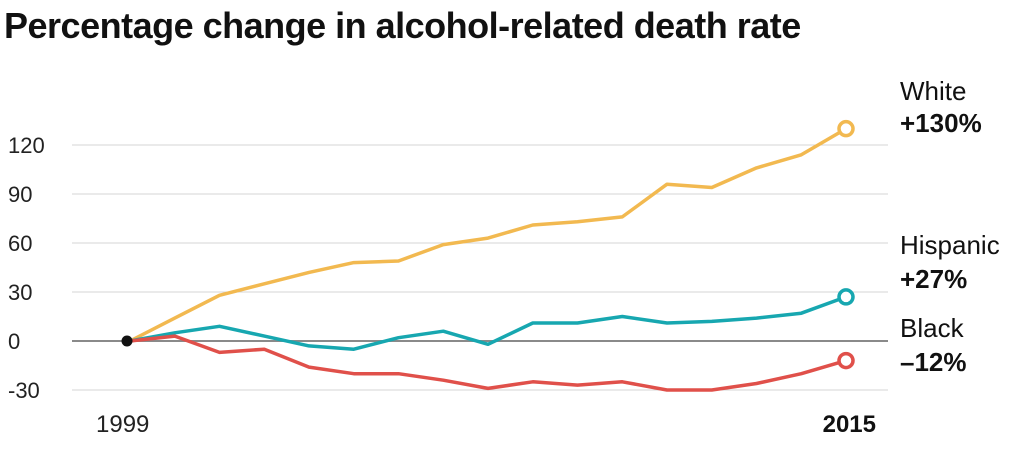 The image size is (1024, 462). What do you see at coordinates (846, 360) in the screenshot?
I see `series-end-marker-black` at bounding box center [846, 360].